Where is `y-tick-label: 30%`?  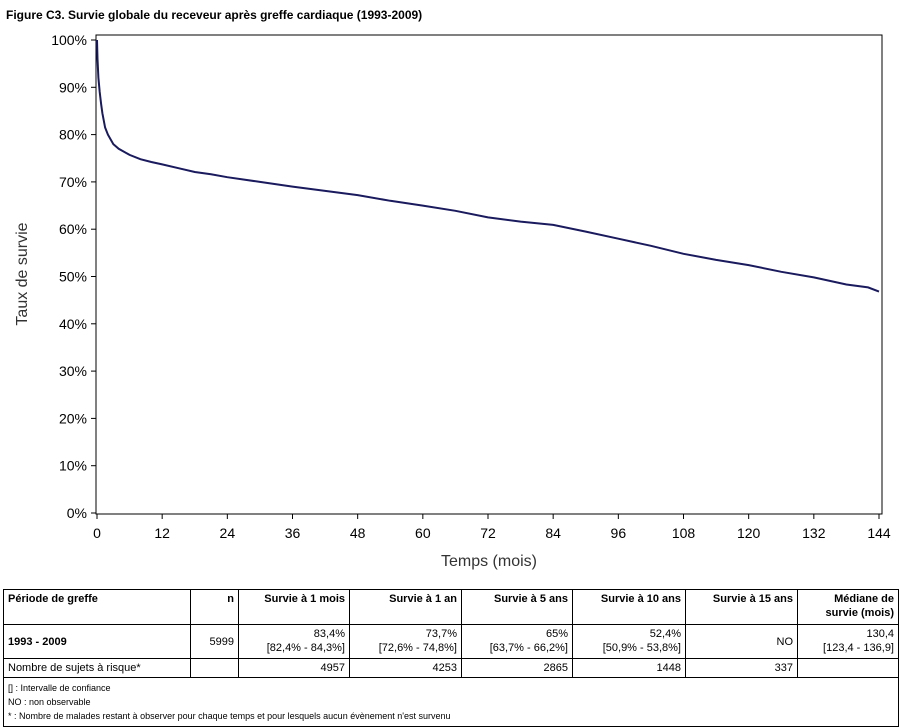
y-tick-label: 30% is located at coordinates (73, 371).